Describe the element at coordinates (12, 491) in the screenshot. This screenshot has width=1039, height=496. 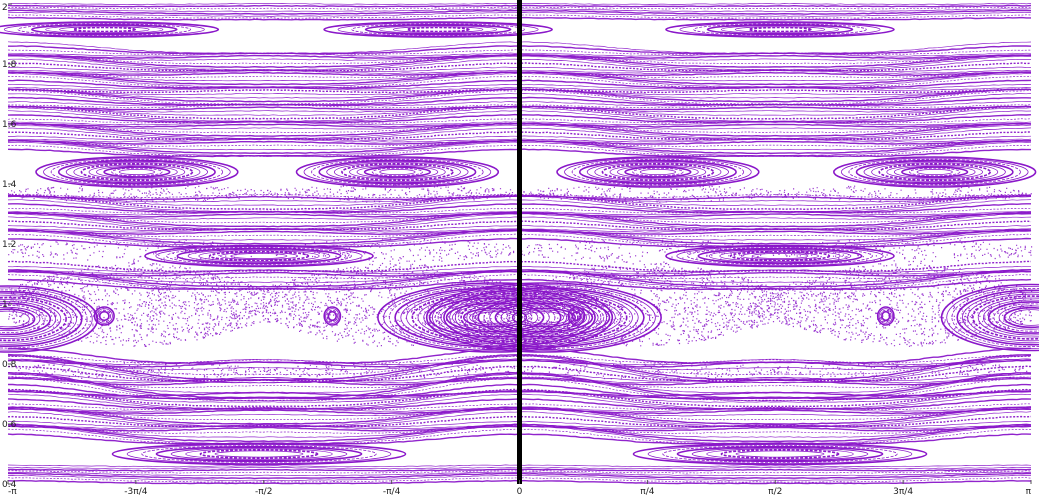
I see `x-tick-label: -π` at that location.